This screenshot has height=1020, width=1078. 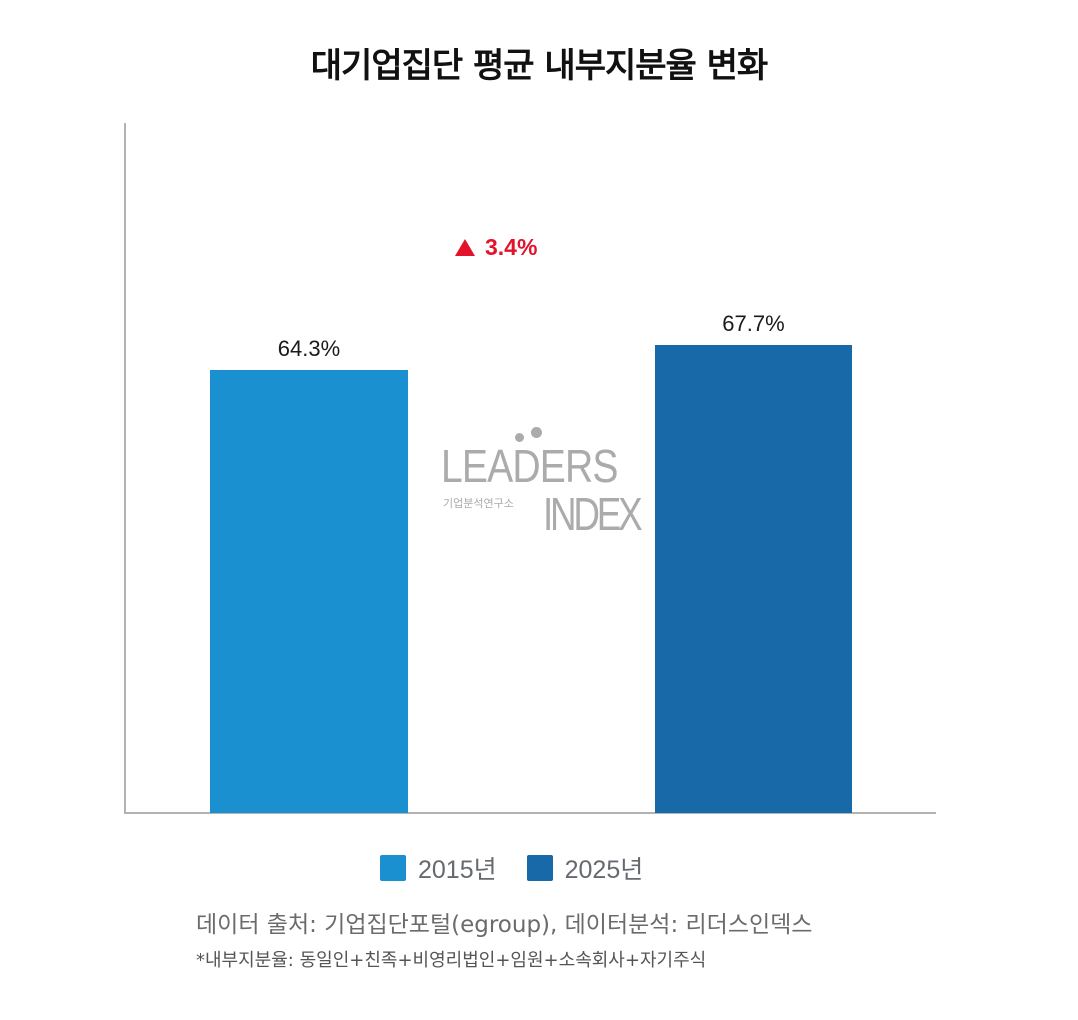 What do you see at coordinates (465, 247) in the screenshot?
I see `up-triangle-icon` at bounding box center [465, 247].